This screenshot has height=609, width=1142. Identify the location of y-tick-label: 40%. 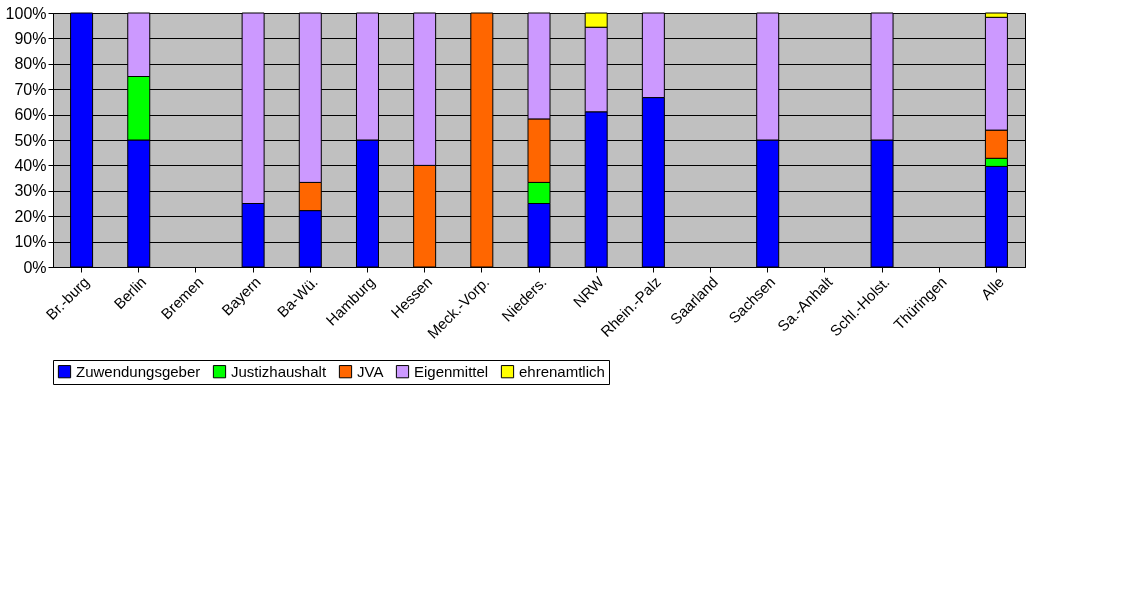
(30, 165).